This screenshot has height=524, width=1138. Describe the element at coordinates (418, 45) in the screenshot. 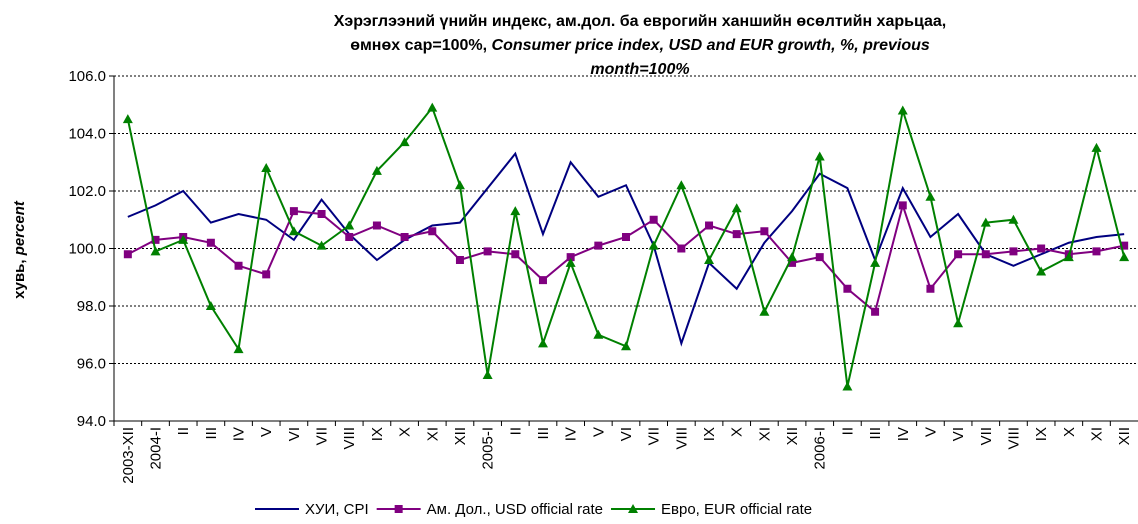

I see `title-part: өмнөх сар=100%,` at that location.